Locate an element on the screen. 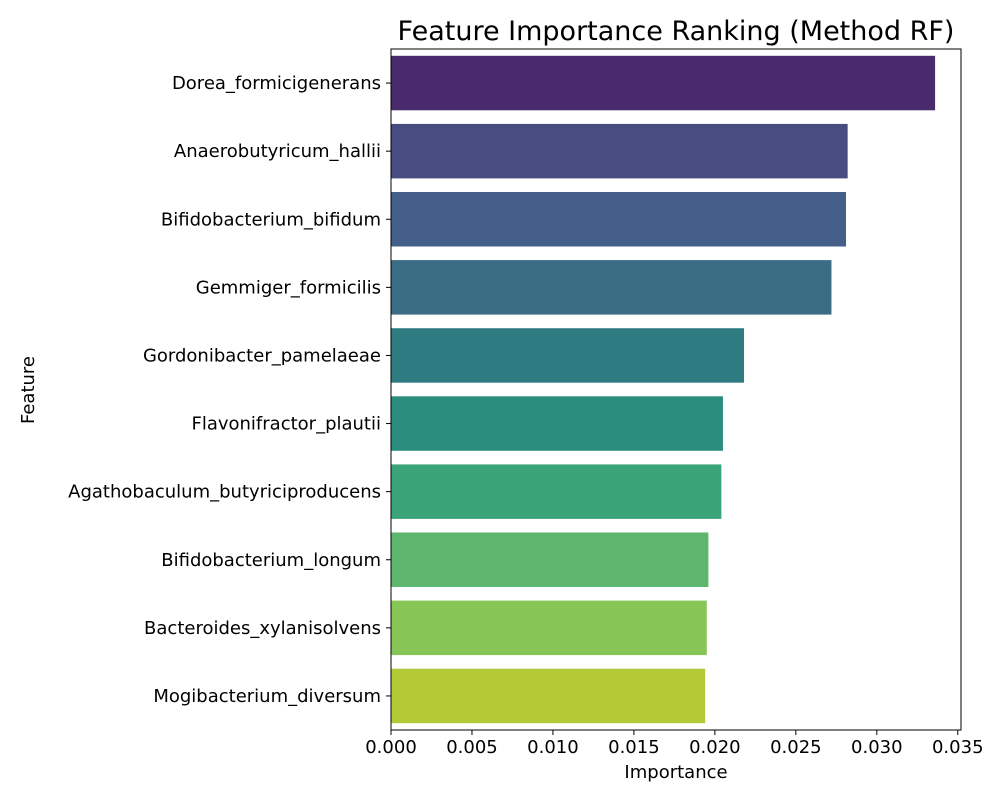 The image size is (1000, 800). x-tick-label: 0.025 is located at coordinates (796, 747).